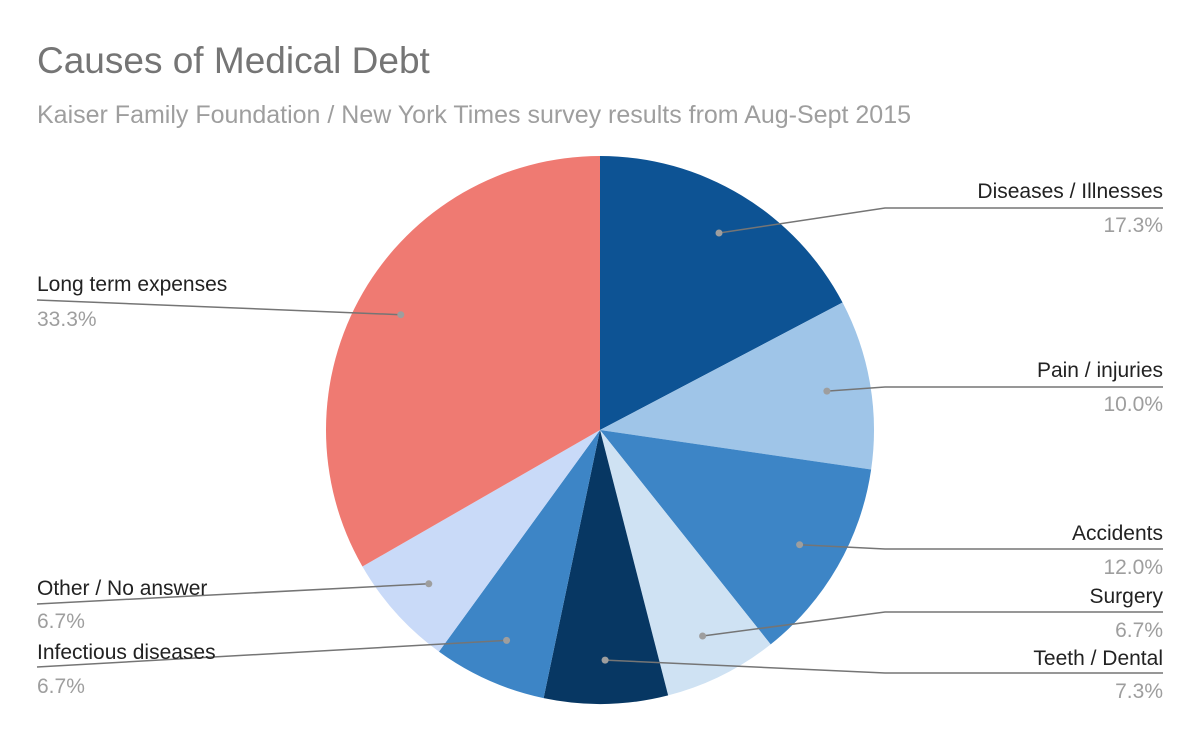 Image resolution: width=1200 pixels, height=742 pixels. Describe the element at coordinates (122, 588) in the screenshot. I see `slice-label-other-no-answer: Other / No answer` at that location.